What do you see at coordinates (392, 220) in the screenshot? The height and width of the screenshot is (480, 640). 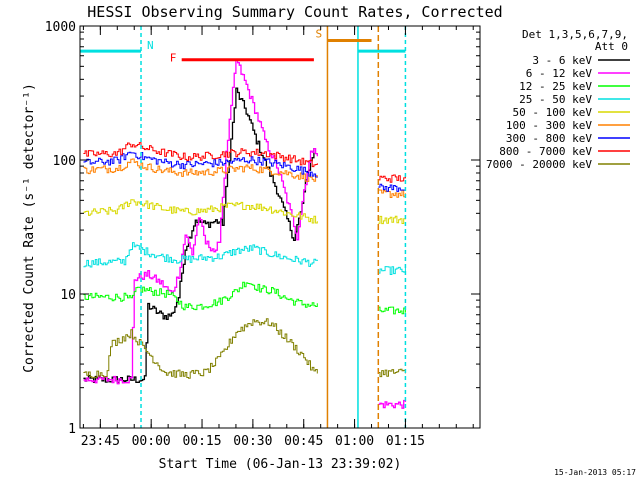 I see `series-line-50-100-kev-b` at bounding box center [392, 220].